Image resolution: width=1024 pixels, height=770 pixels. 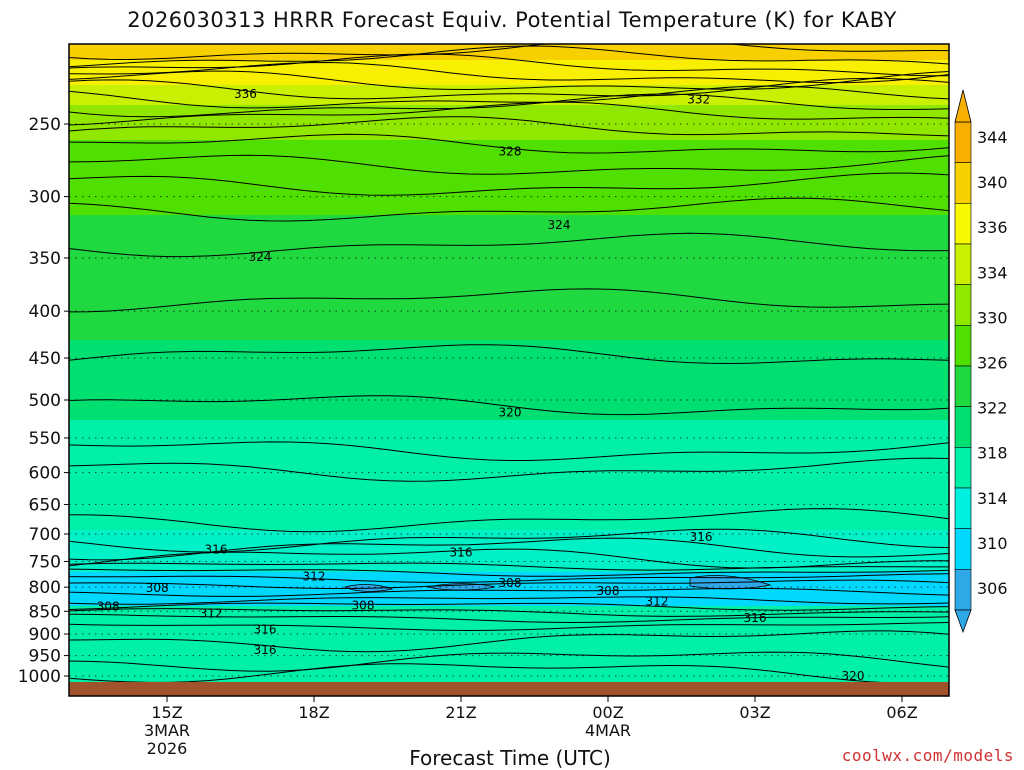 What do you see at coordinates (992, 182) in the screenshot?
I see `colorbar-label: 340` at bounding box center [992, 182].